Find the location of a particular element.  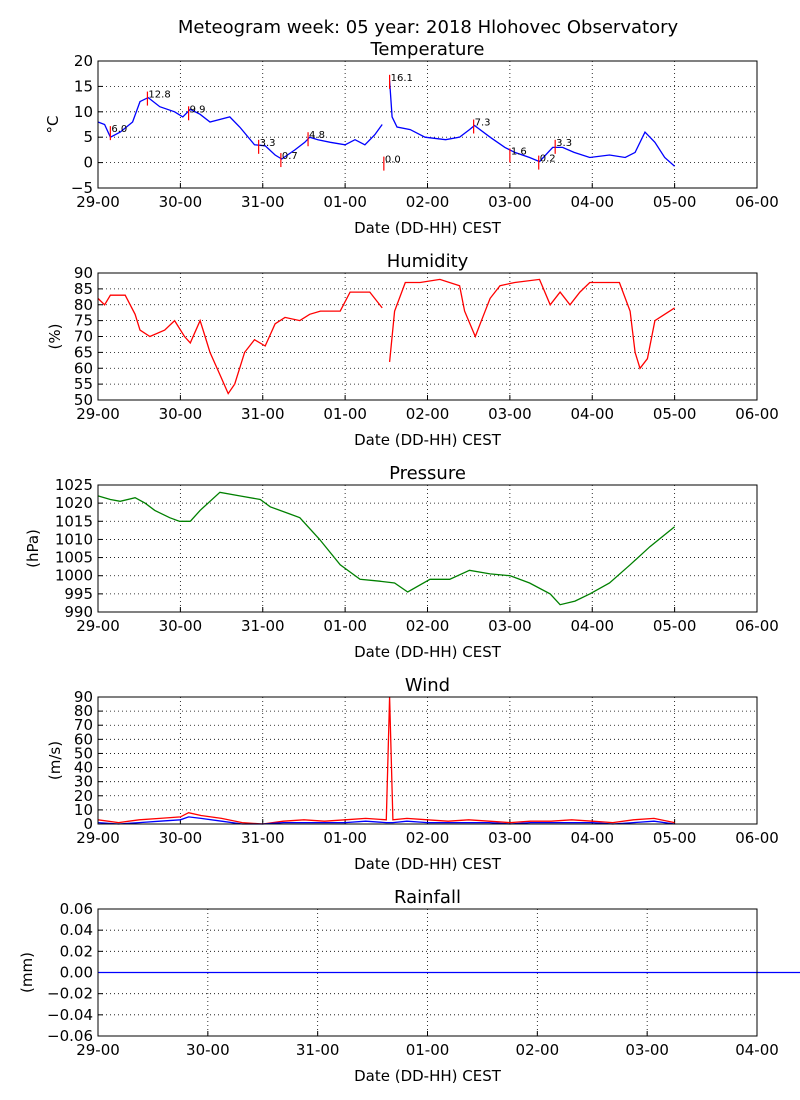

y-tick-label: 5 is located at coordinates (88, 137).